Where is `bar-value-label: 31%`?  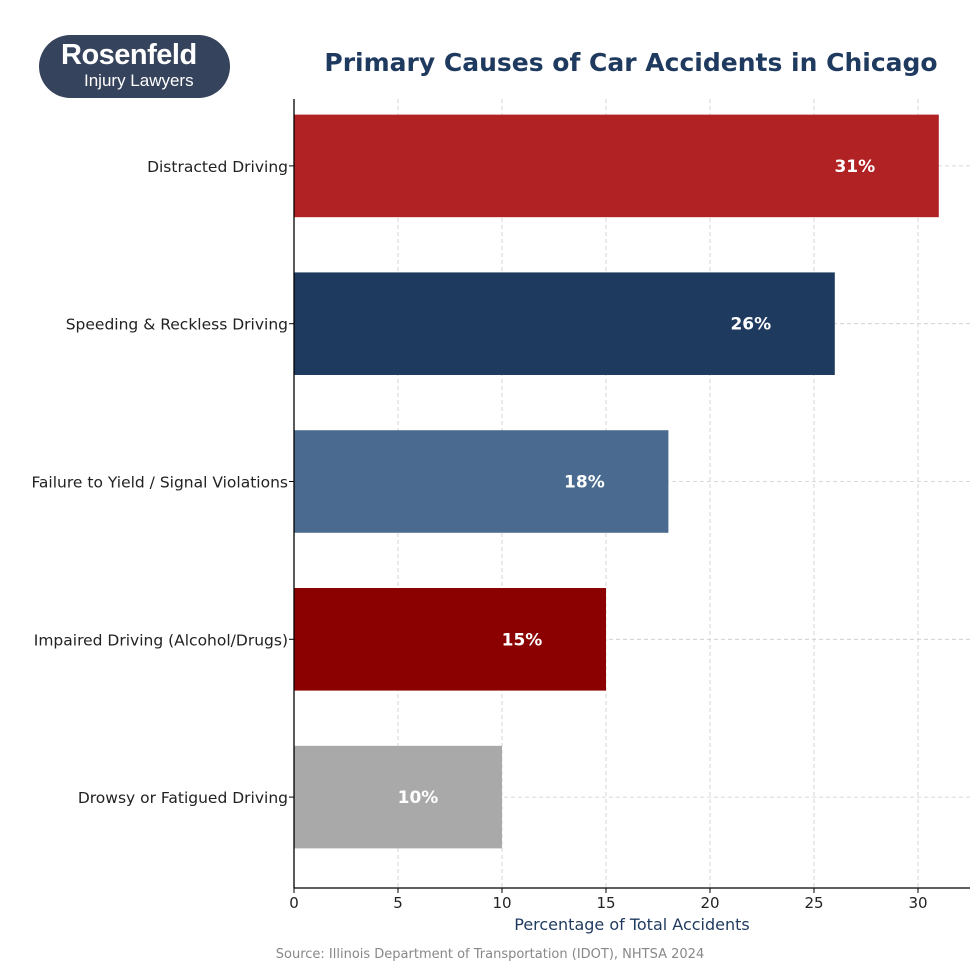
bar-value-label: 31% is located at coordinates (854, 167).